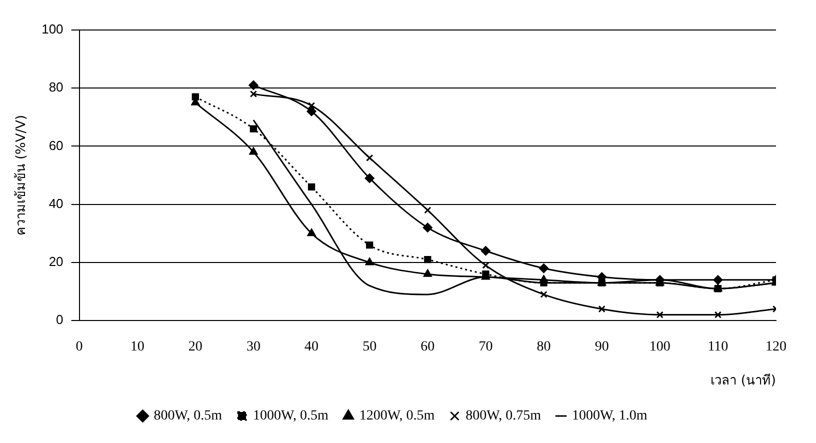  What do you see at coordinates (369, 347) in the screenshot?
I see `x-tick-label: 50` at bounding box center [369, 347].